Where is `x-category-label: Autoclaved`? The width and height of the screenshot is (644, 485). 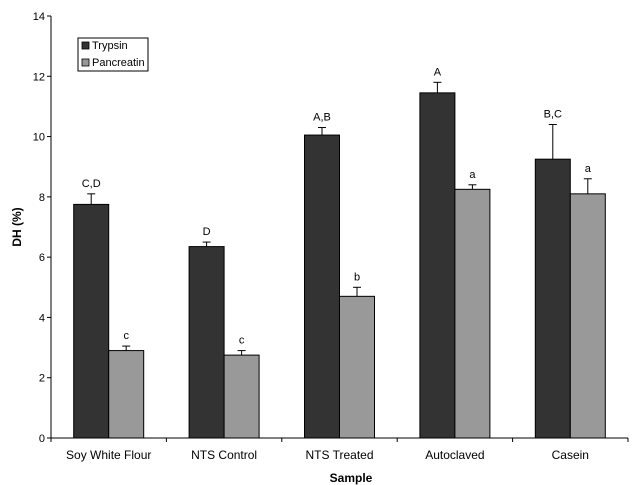
x-category-label: Autoclaved is located at coordinates (454, 455).